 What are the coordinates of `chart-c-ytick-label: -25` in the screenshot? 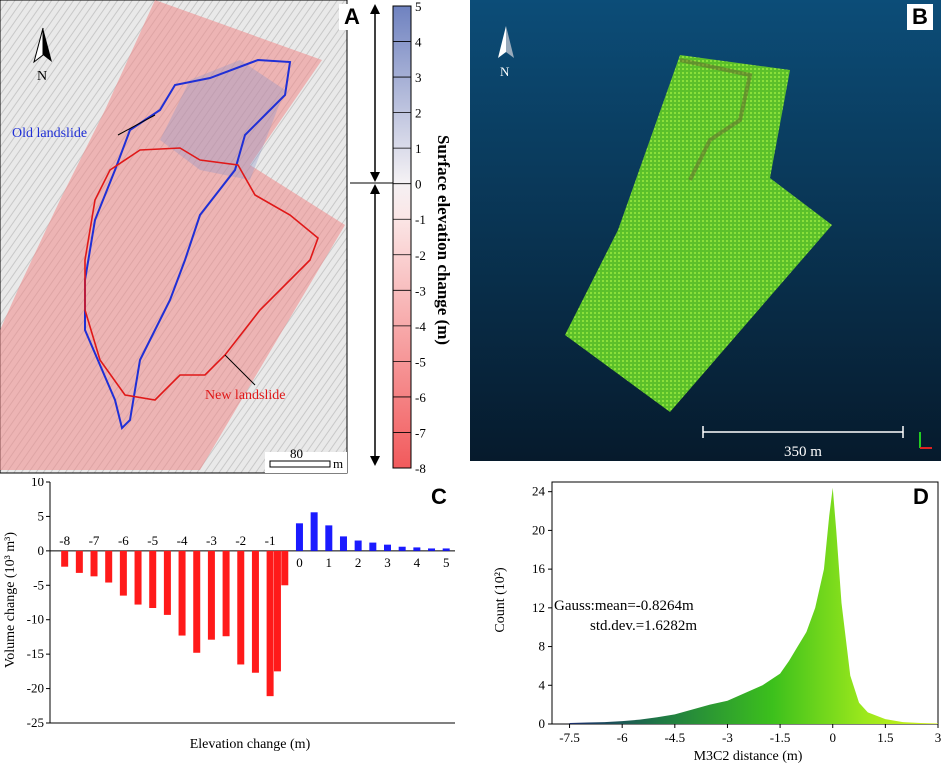 It's located at (35, 722).